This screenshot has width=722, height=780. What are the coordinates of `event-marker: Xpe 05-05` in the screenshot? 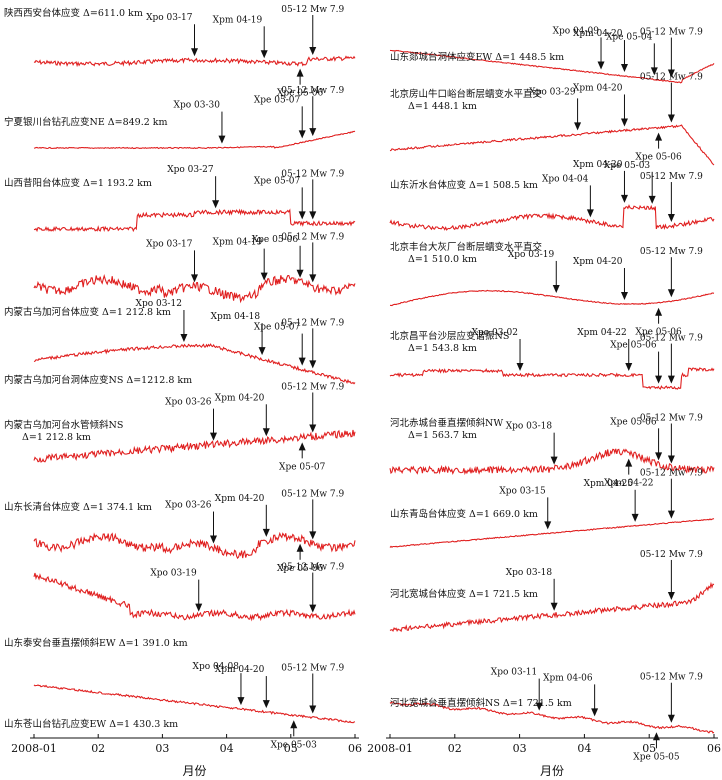 It's located at (656, 747).